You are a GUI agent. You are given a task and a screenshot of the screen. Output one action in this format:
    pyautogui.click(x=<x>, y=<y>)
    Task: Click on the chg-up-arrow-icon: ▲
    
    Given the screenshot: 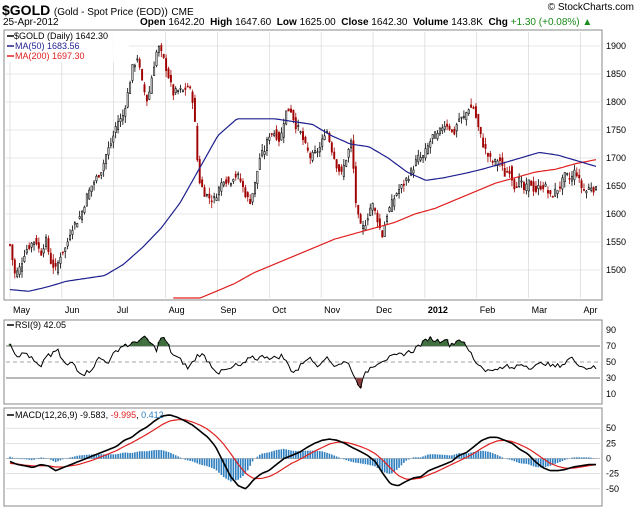 What is the action you would take?
    pyautogui.click(x=587, y=22)
    